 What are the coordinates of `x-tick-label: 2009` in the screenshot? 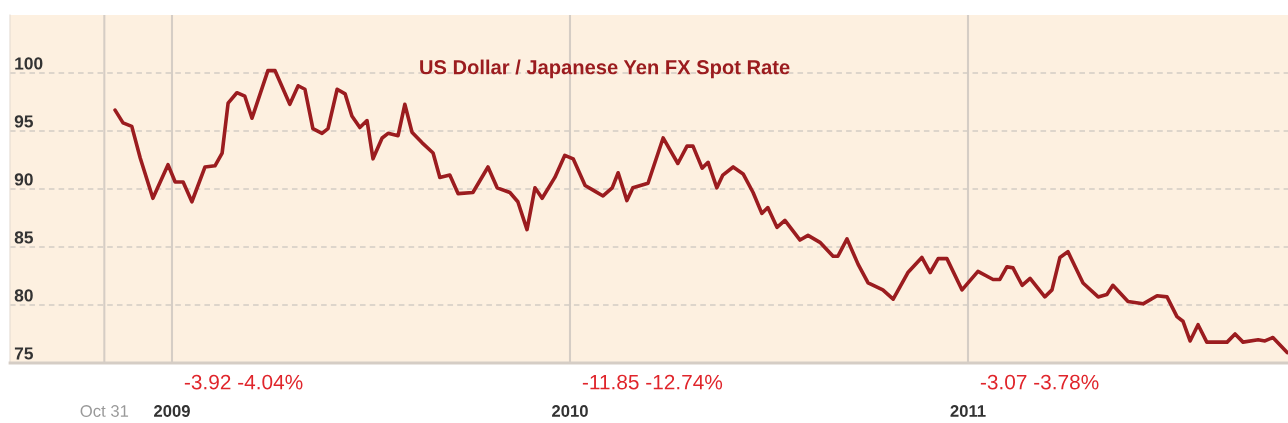 It's located at (172, 411).